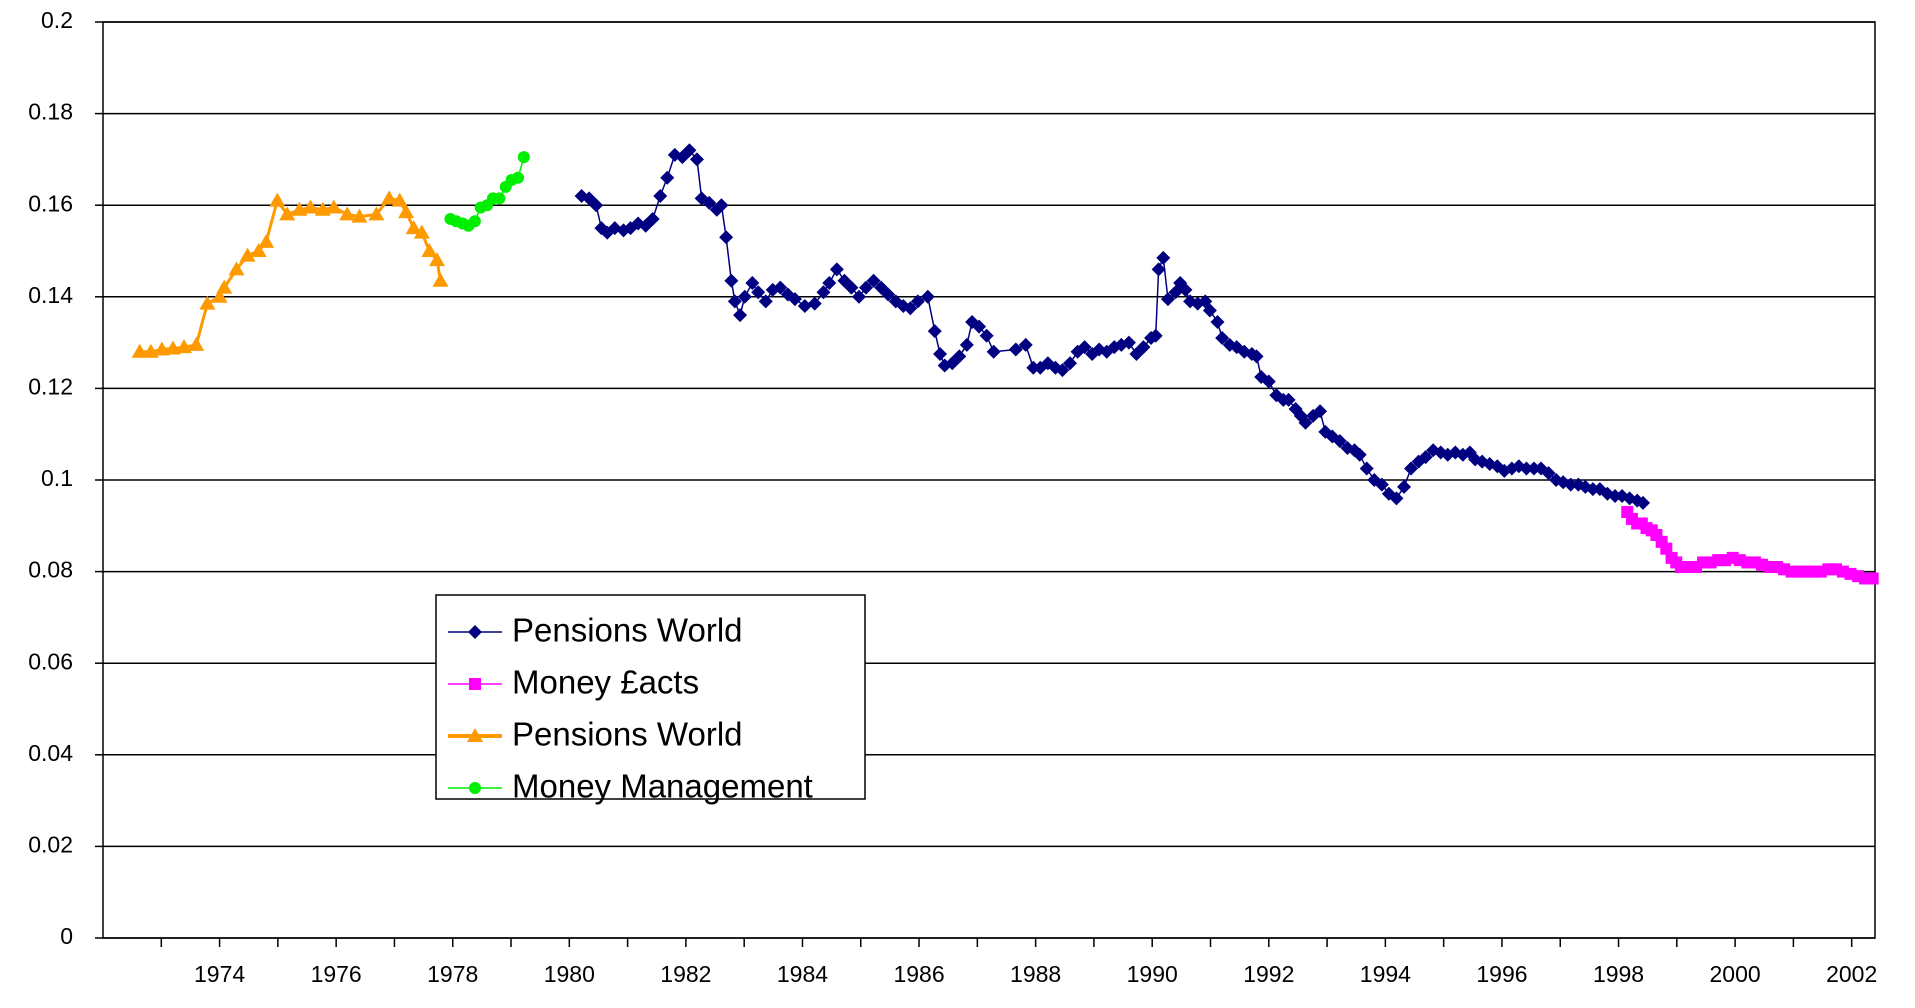  I want to click on legend-label: Pensions World, so click(627, 734).